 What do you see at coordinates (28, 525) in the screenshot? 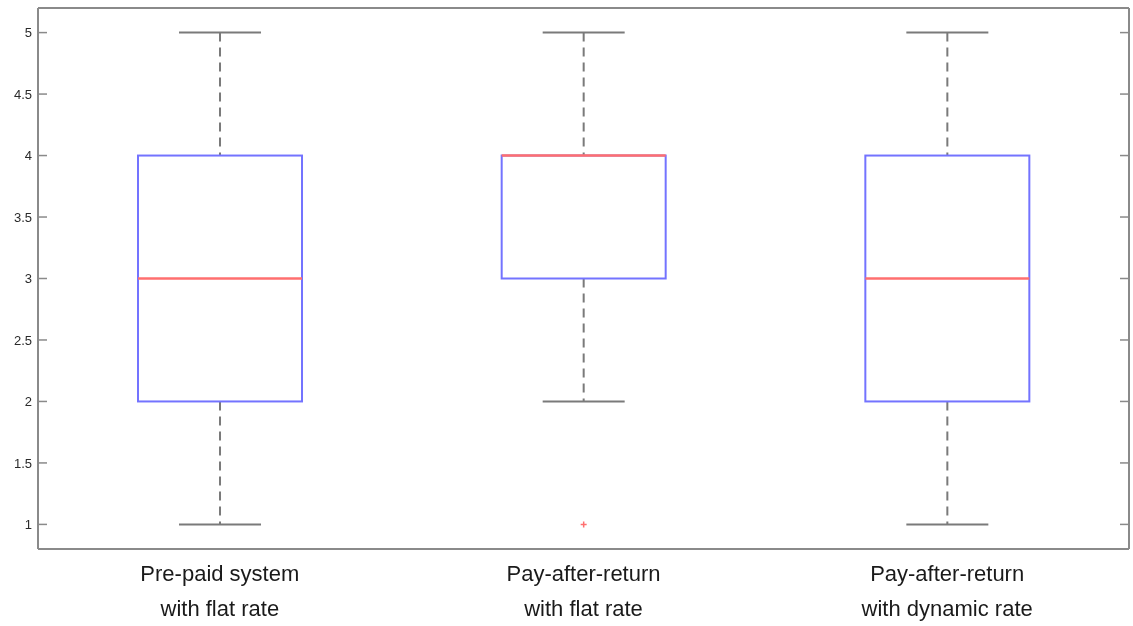
I see `y-tick-label: 1` at bounding box center [28, 525].